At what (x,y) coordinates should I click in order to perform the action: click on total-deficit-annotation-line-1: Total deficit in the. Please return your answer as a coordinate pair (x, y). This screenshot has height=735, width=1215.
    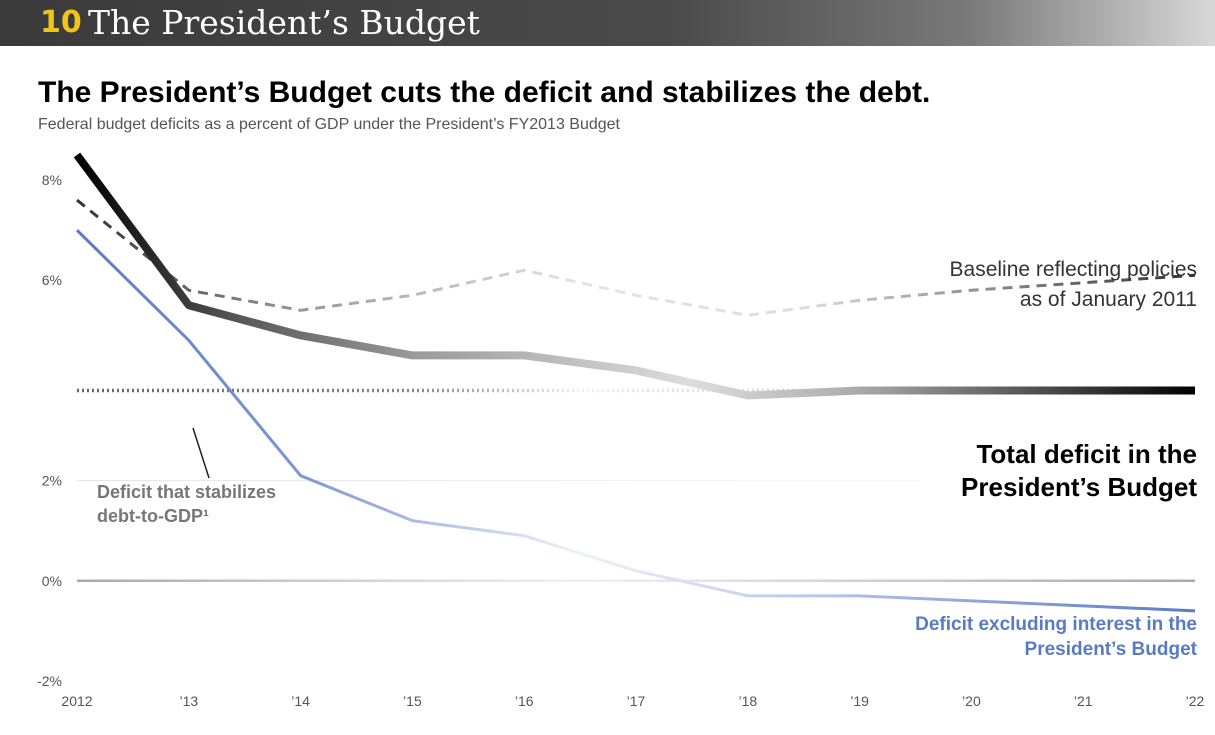
    Looking at the image, I should click on (1086, 454).